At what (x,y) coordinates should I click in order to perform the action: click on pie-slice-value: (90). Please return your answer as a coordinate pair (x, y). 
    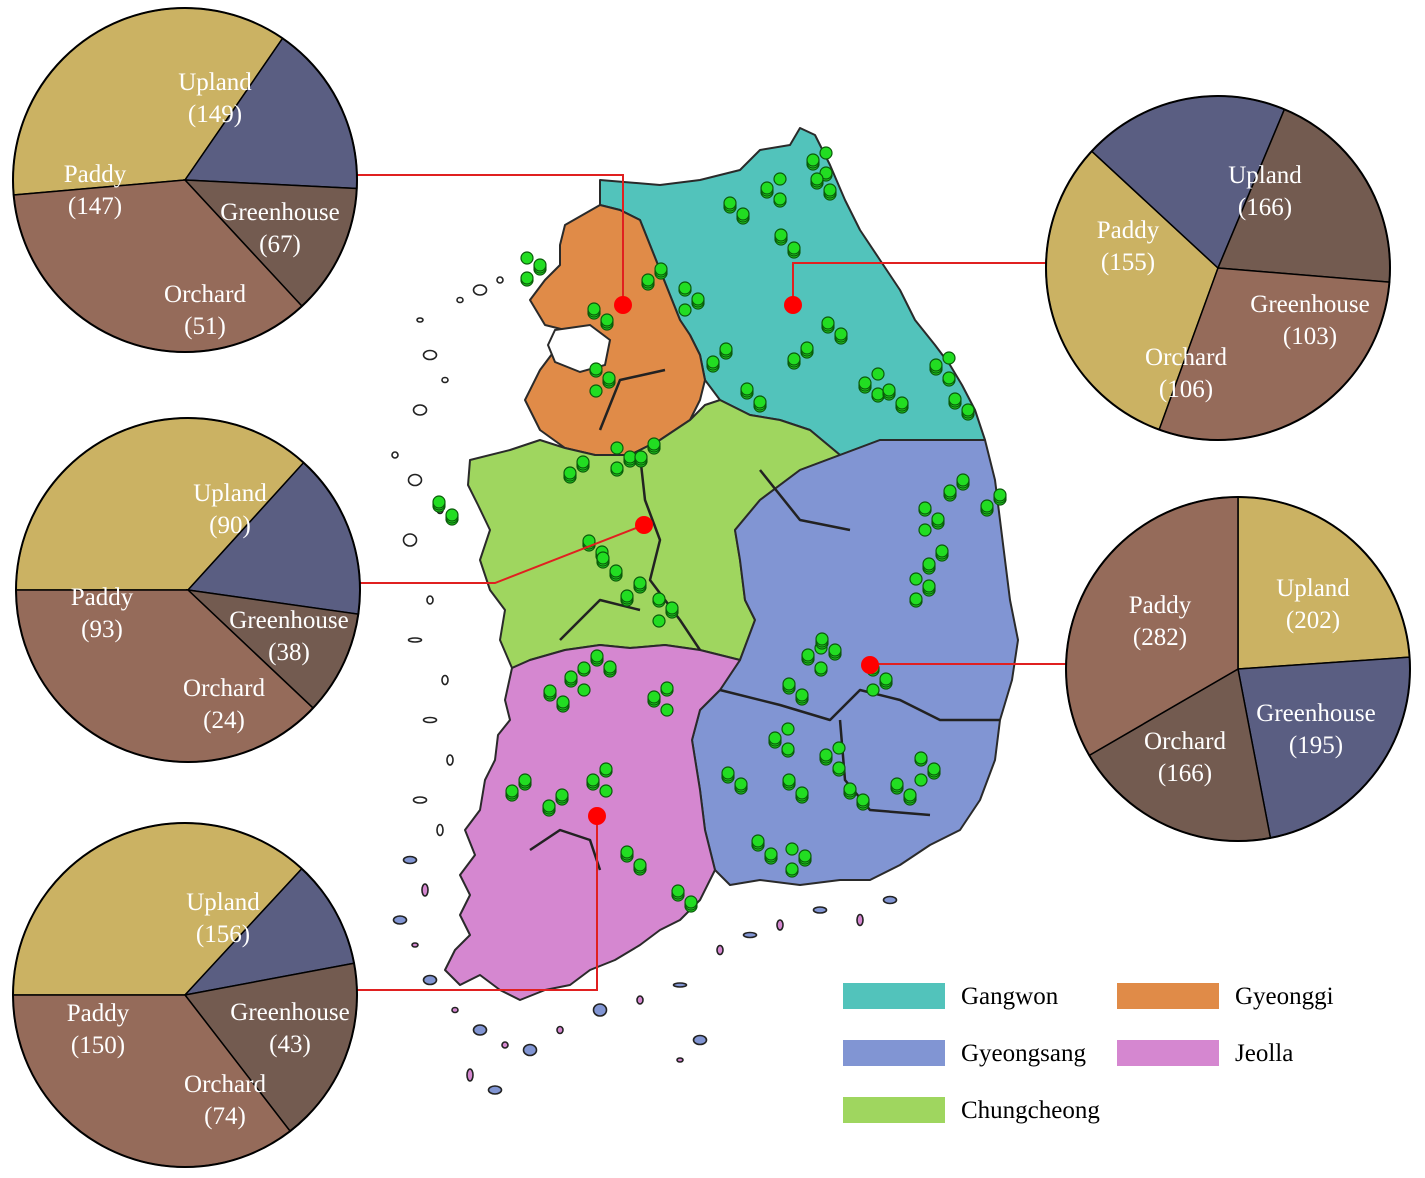
    Looking at the image, I should click on (230, 525).